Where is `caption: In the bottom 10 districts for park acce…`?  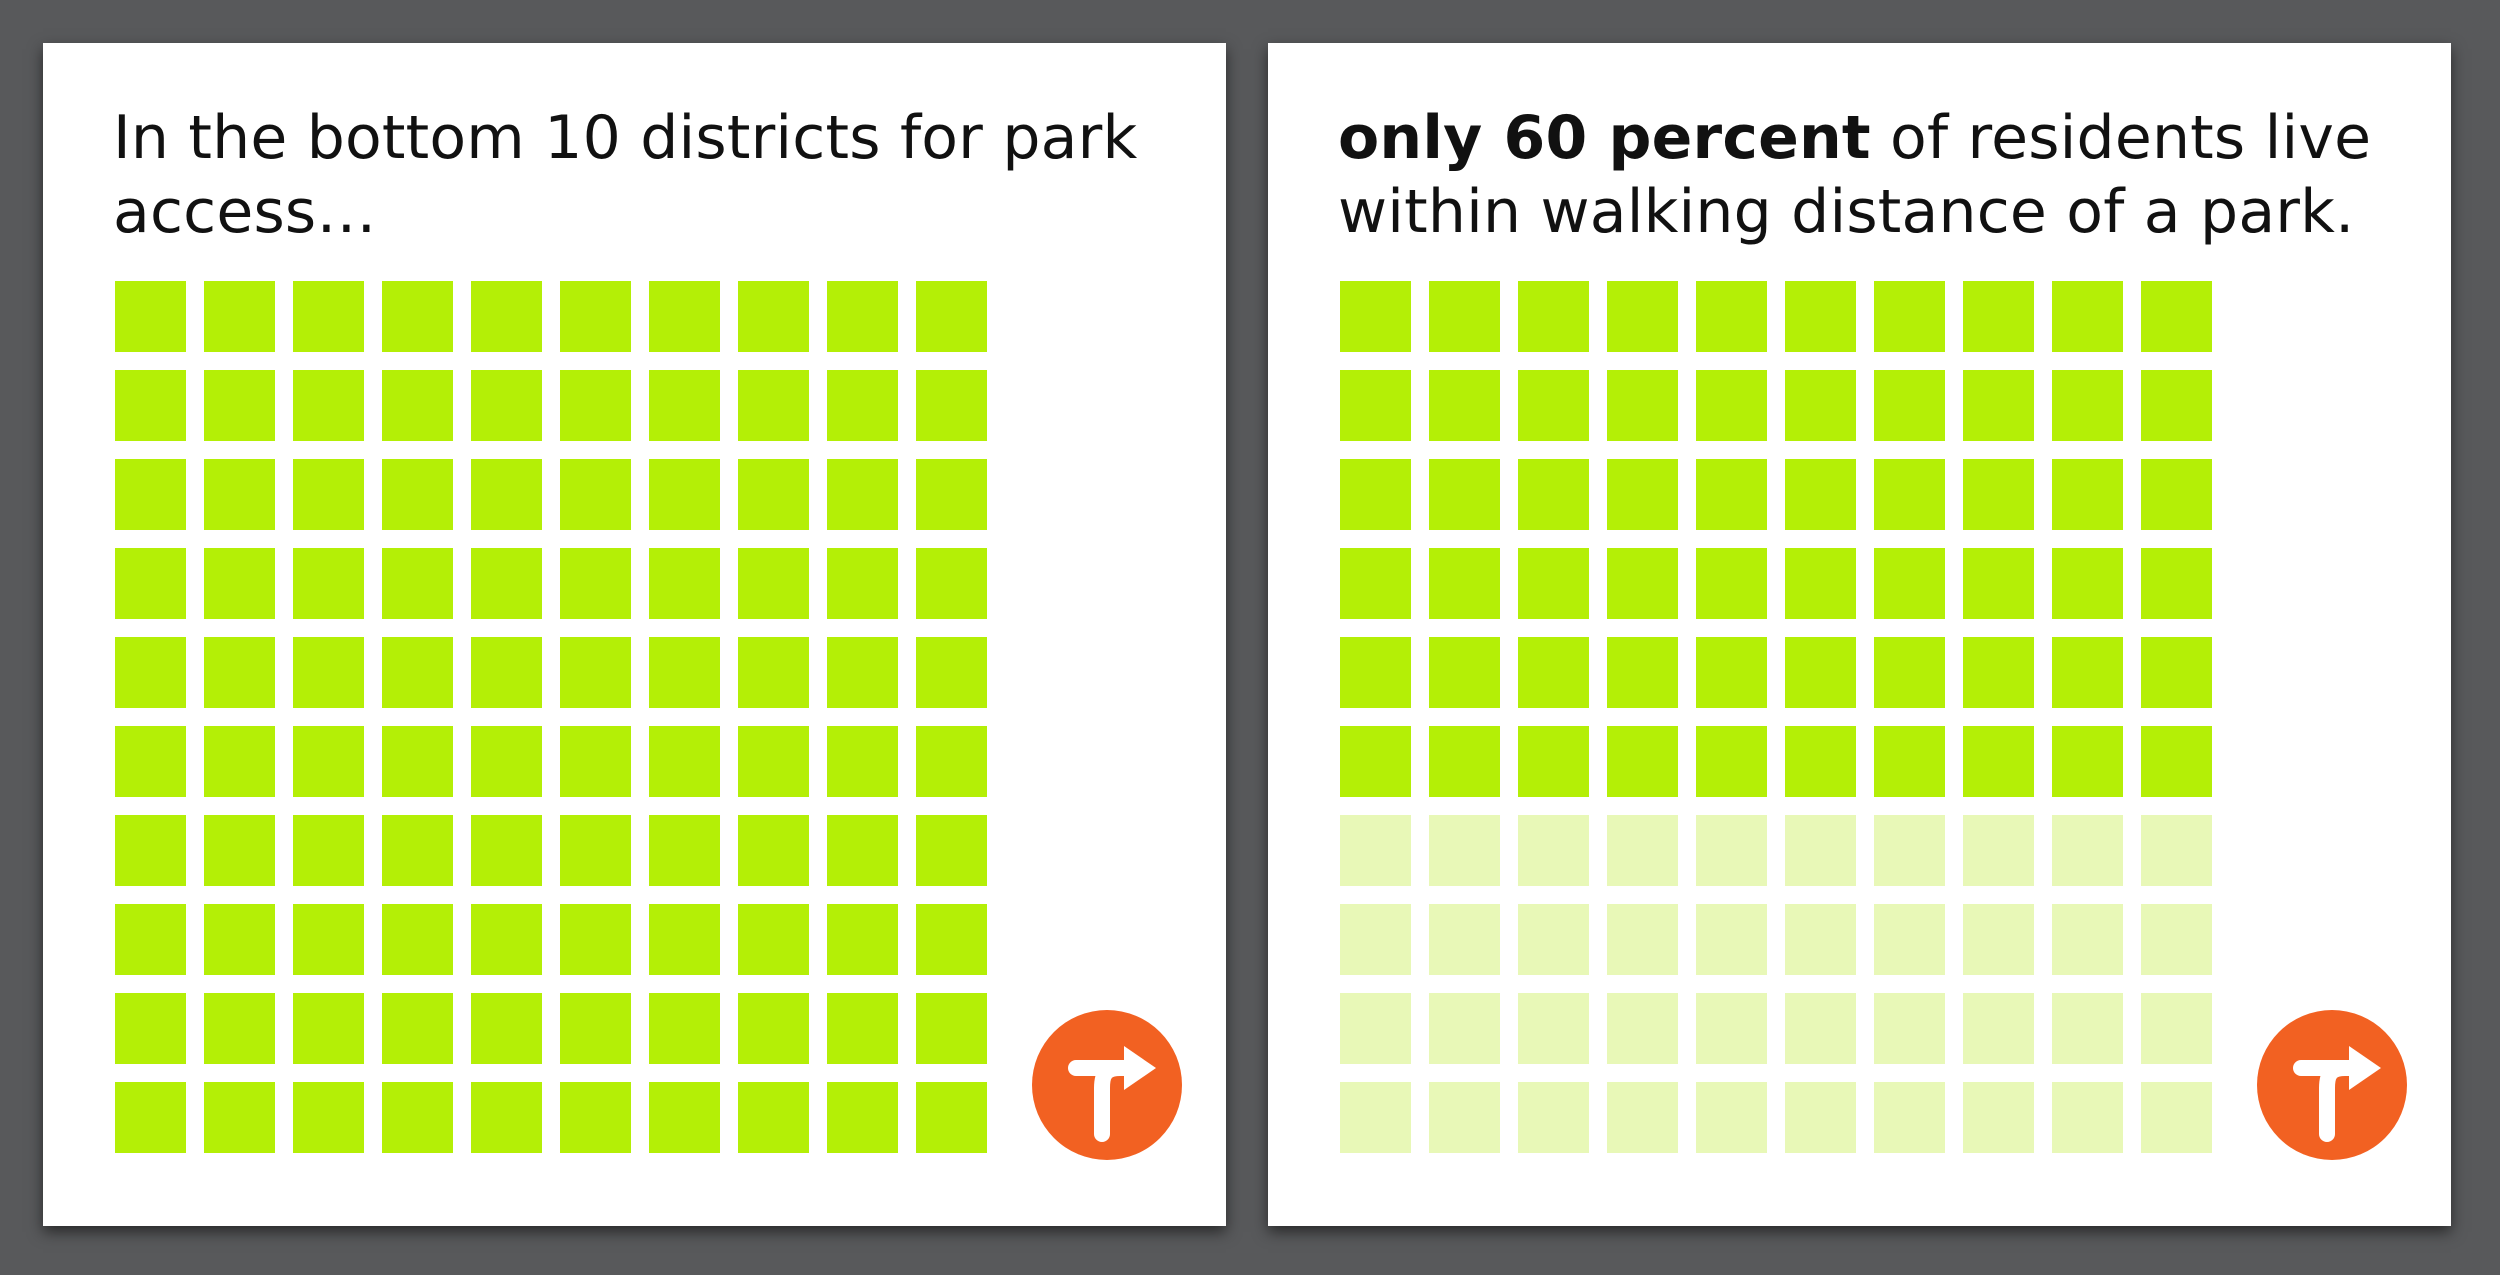 caption: In the bottom 10 districts for park acce… is located at coordinates (638, 175).